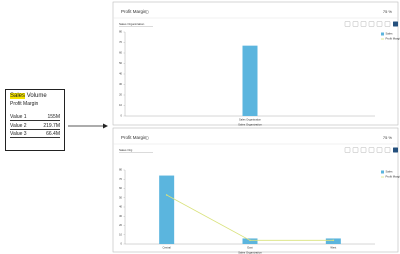 The width and height of the screenshot is (400, 254). Describe the element at coordinates (249, 248) in the screenshot. I see `x-tick-label: East` at that location.